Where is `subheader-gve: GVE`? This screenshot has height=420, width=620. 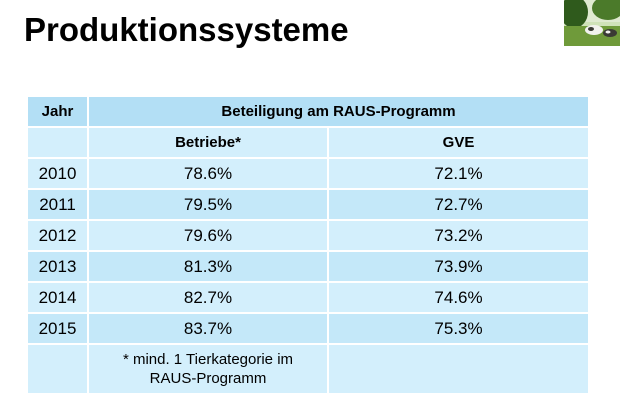 subheader-gve: GVE is located at coordinates (459, 143).